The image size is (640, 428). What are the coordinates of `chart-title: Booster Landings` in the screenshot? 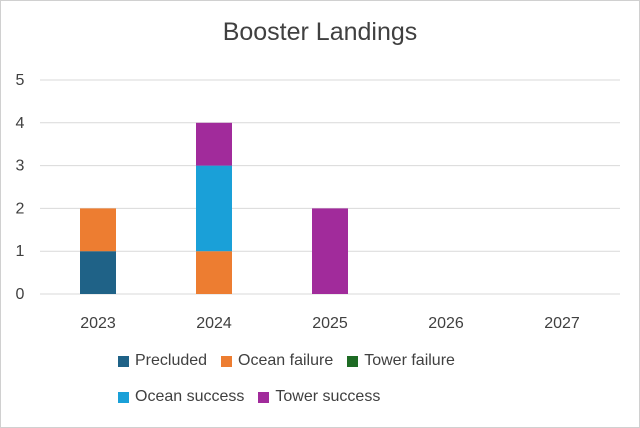 It's located at (320, 32).